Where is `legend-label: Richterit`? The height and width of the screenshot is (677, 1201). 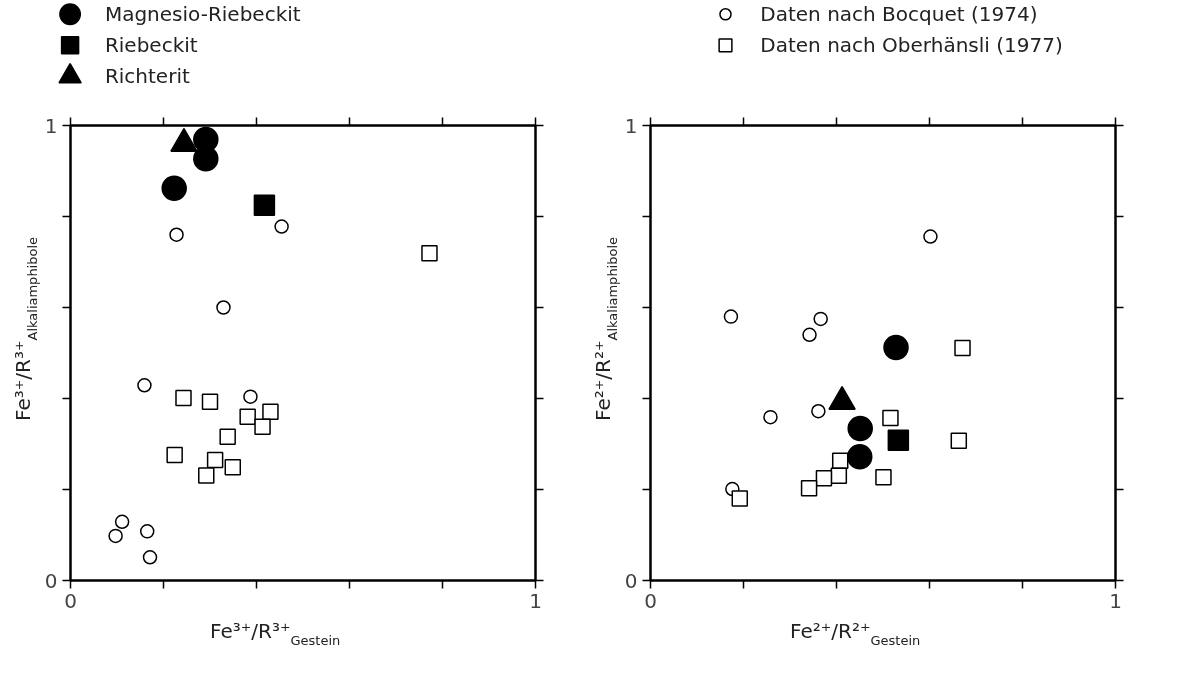
legend-label: Richterit is located at coordinates (147, 76).